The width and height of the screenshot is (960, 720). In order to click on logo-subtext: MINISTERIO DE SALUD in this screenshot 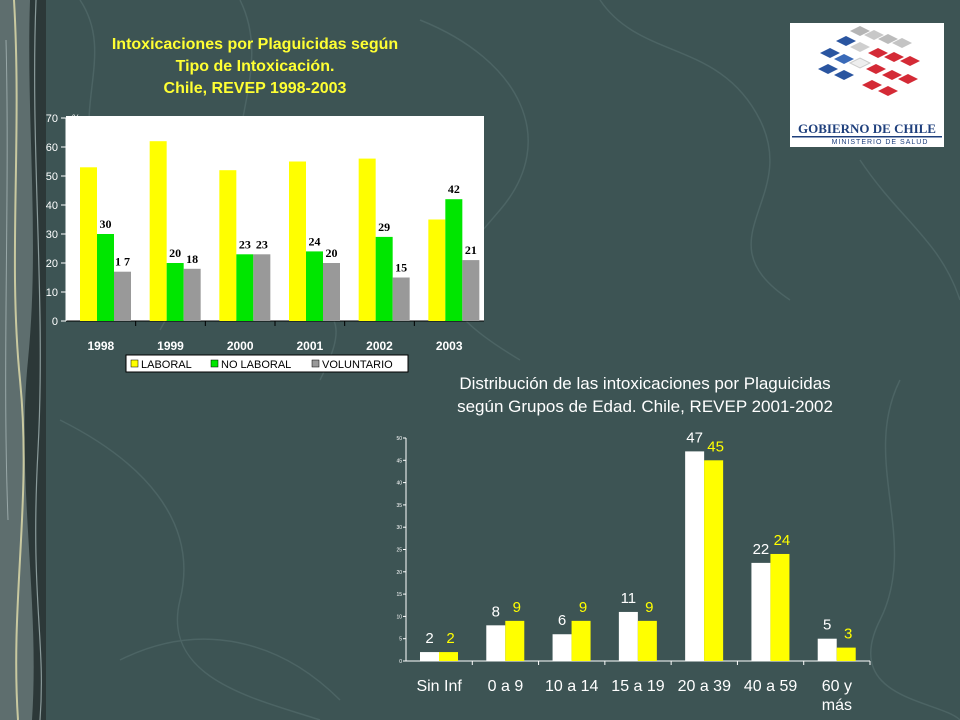, I will do `click(880, 142)`.